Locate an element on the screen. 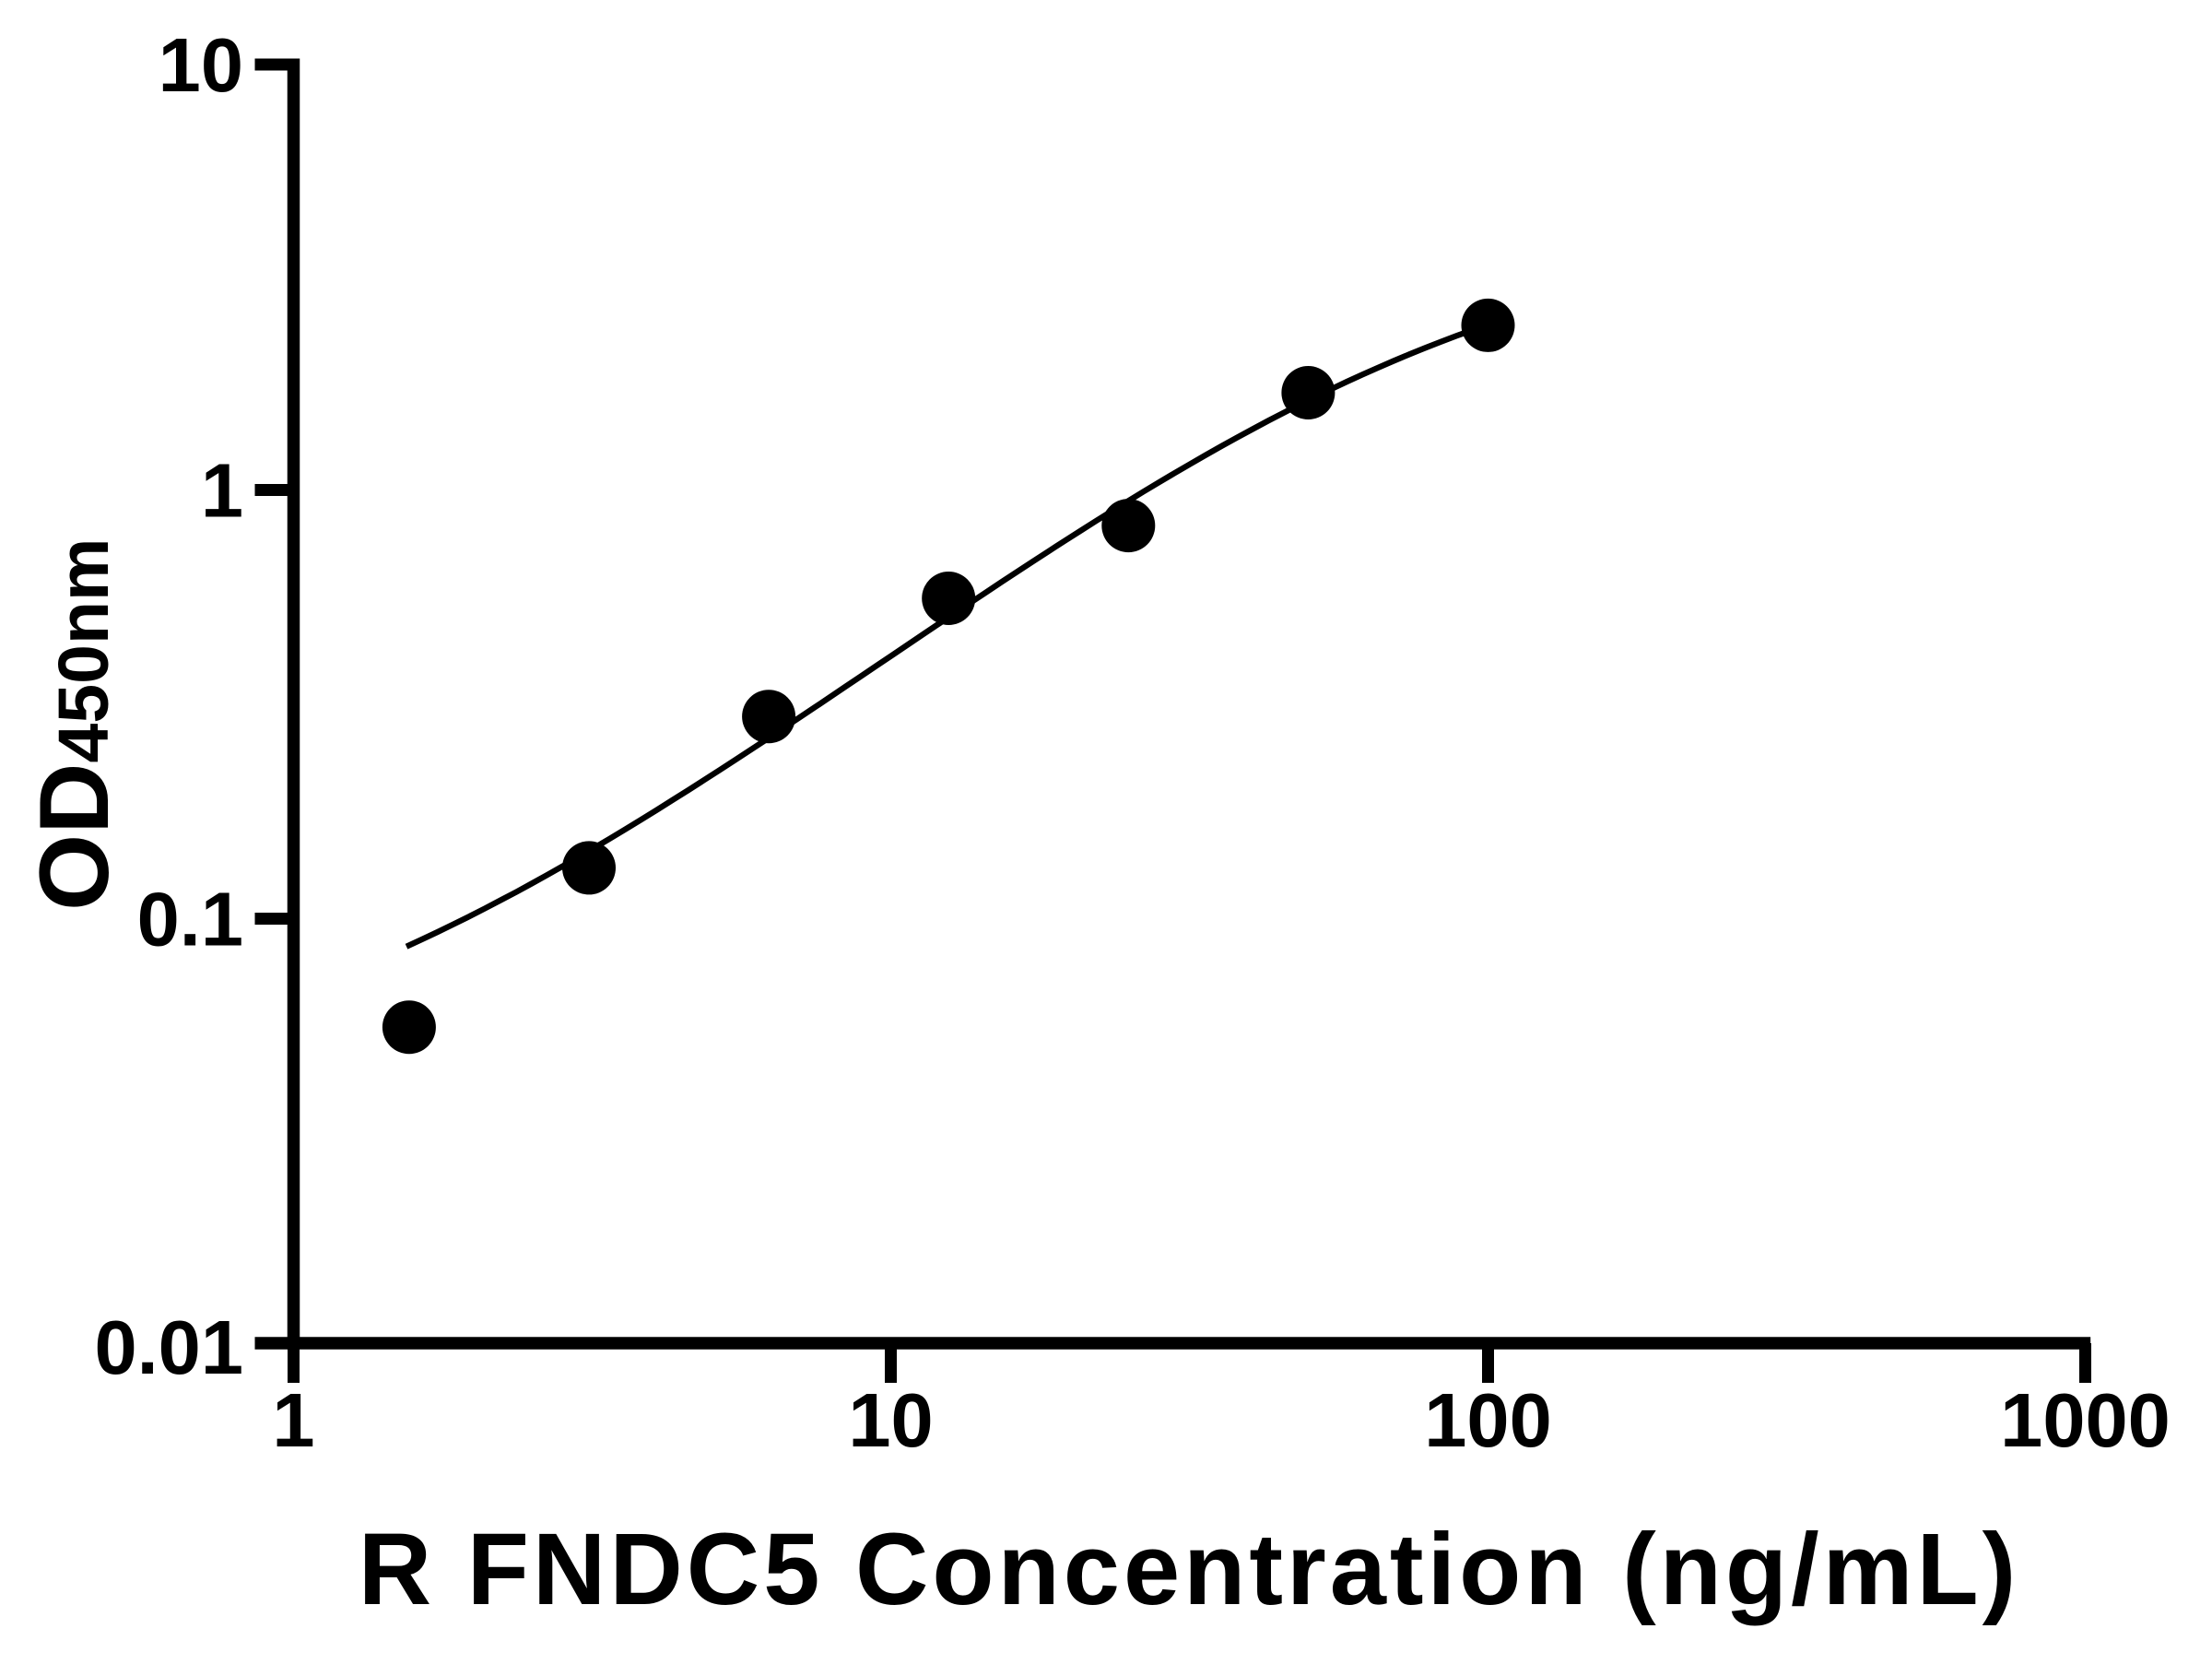 This screenshot has width=2212, height=1664. svg-text: R FNDC5 Concentration (ng/mL) is located at coordinates (1189, 1569).